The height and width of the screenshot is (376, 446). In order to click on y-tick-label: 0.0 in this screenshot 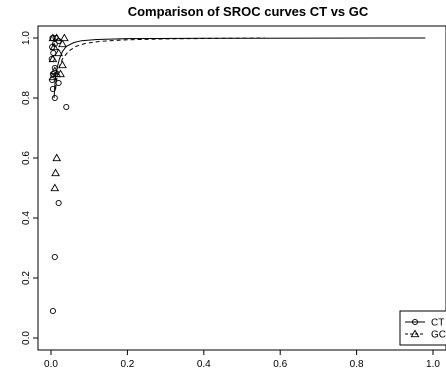, I will do `click(26, 338)`.